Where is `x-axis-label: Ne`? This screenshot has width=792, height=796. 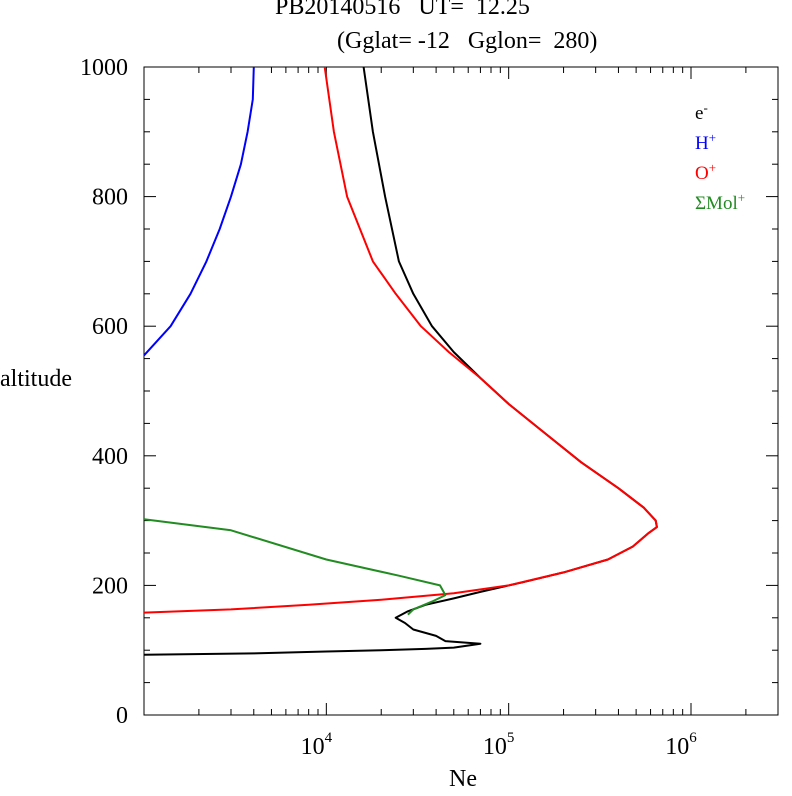
x-axis-label: Ne is located at coordinates (463, 779).